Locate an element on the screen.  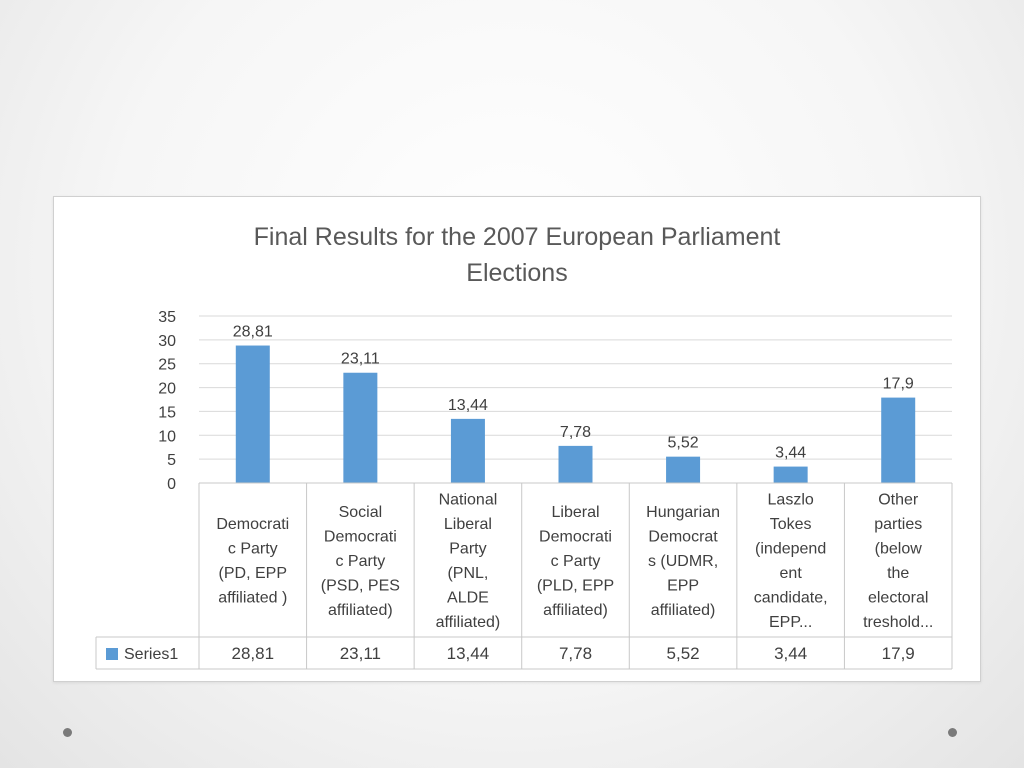
data-label: 17,9 is located at coordinates (898, 384).